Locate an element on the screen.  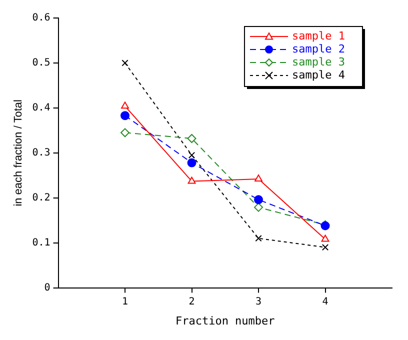
x-tick-label: 4 is located at coordinates (325, 302).